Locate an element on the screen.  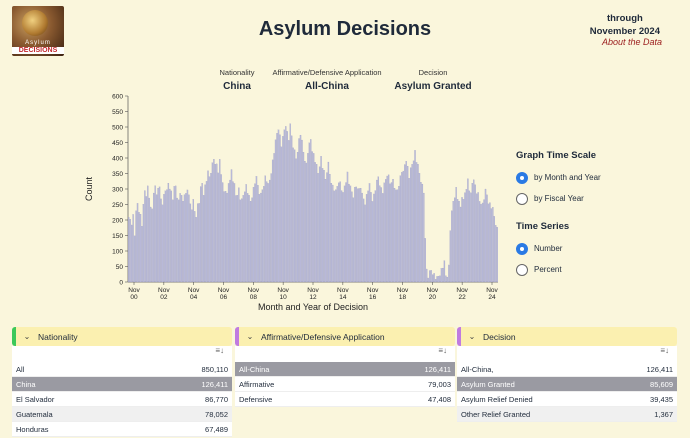
table-row-selected: China 126,411 is located at coordinates (122, 384).